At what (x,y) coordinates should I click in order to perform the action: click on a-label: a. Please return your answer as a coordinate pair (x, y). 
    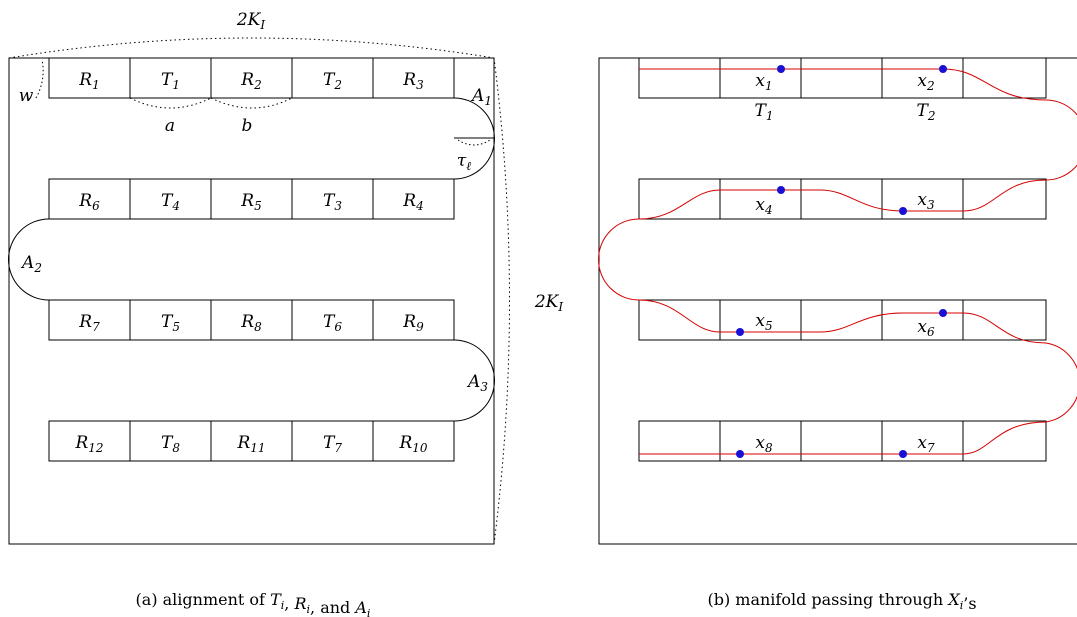
    Looking at the image, I should click on (170, 126).